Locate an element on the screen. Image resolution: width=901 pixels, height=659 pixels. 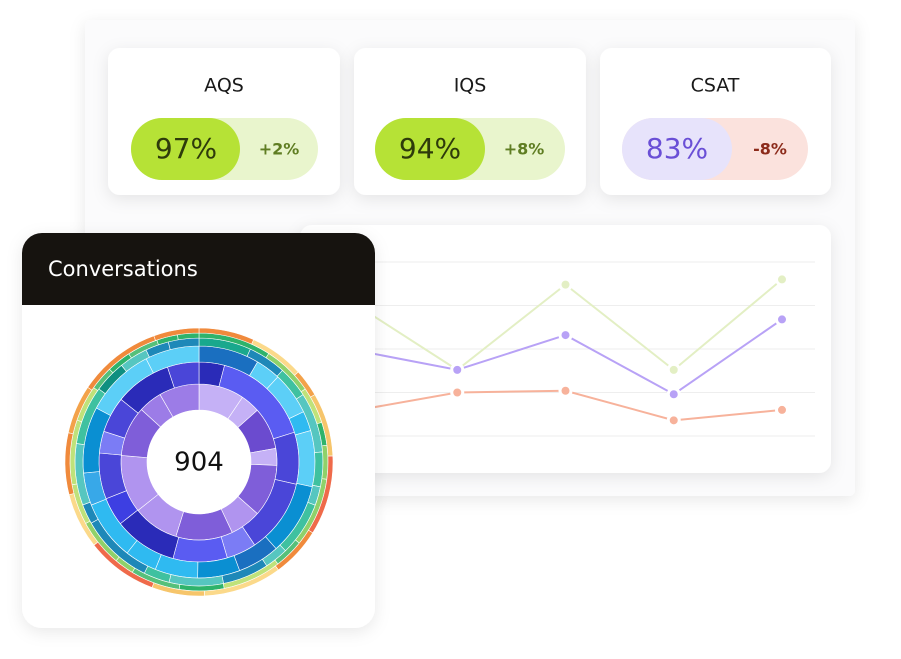
total: 904 is located at coordinates (199, 463).